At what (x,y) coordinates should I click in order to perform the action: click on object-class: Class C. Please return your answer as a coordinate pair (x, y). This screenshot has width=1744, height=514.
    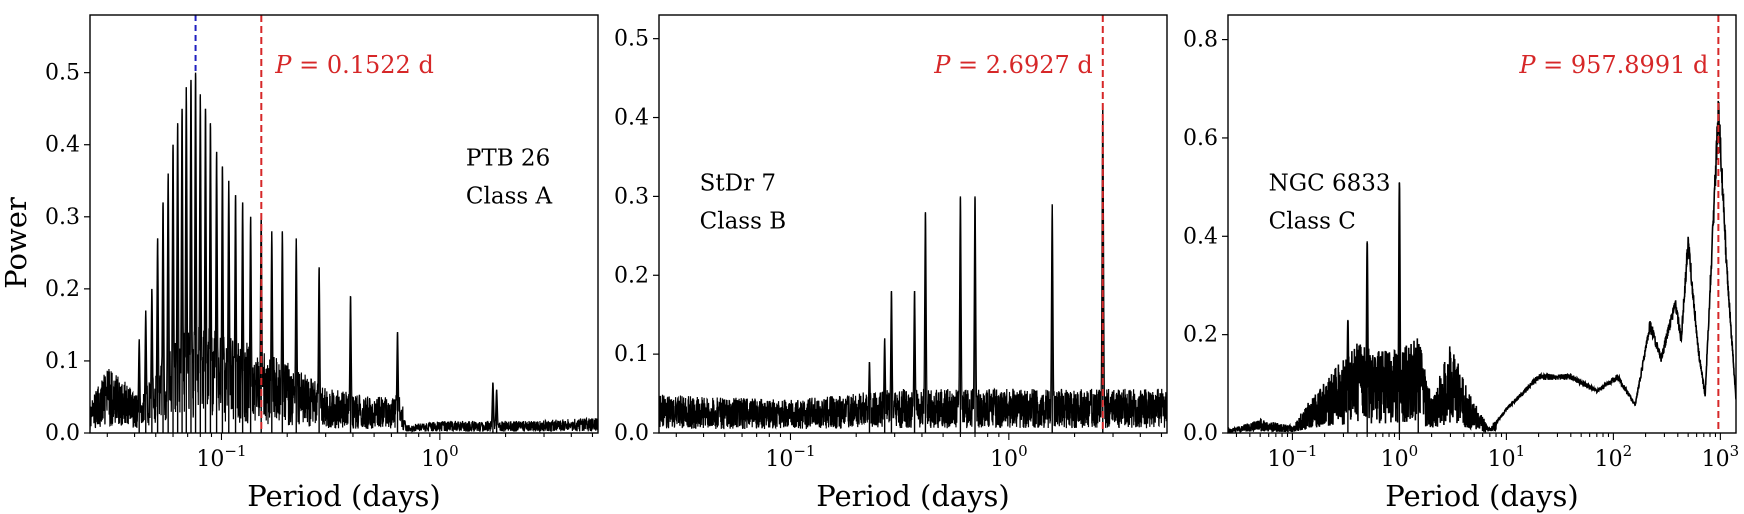
    Looking at the image, I should click on (1312, 222).